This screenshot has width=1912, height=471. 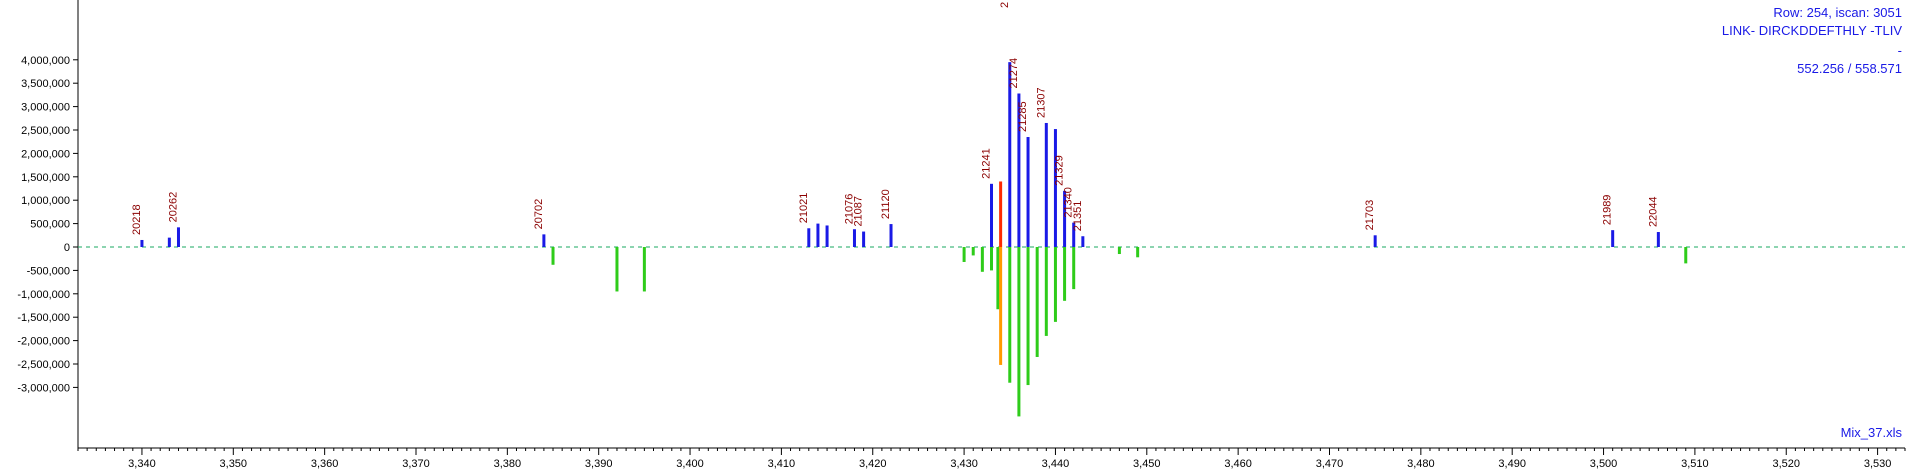 I want to click on peak-label: 21285, so click(x=1023, y=116).